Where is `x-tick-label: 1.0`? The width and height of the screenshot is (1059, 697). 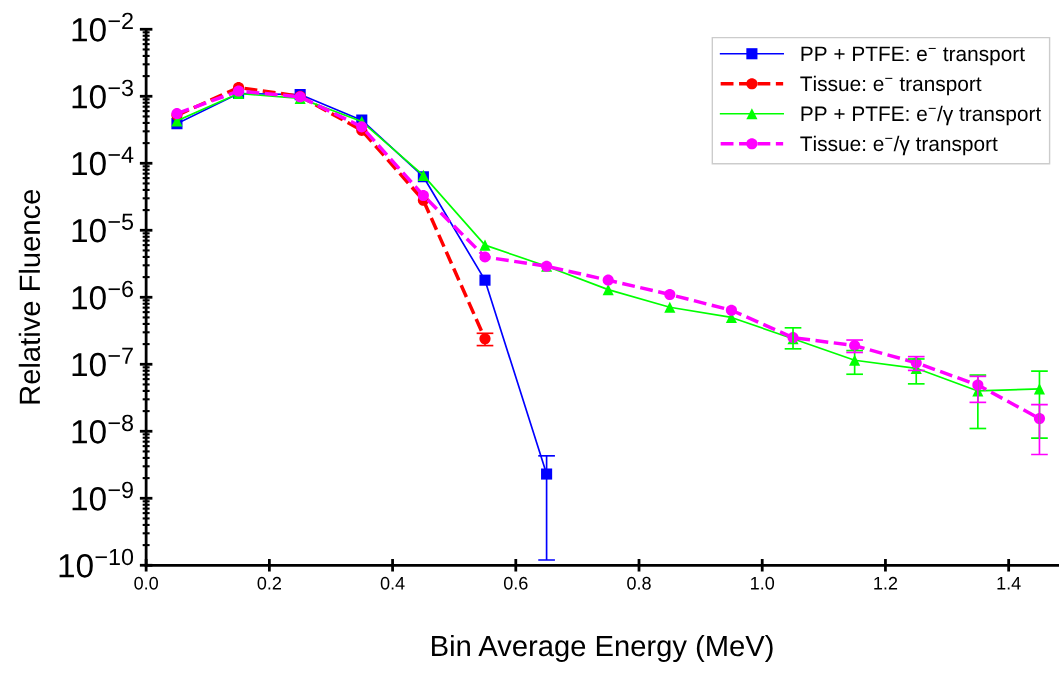 x-tick-label: 1.0 is located at coordinates (763, 583).